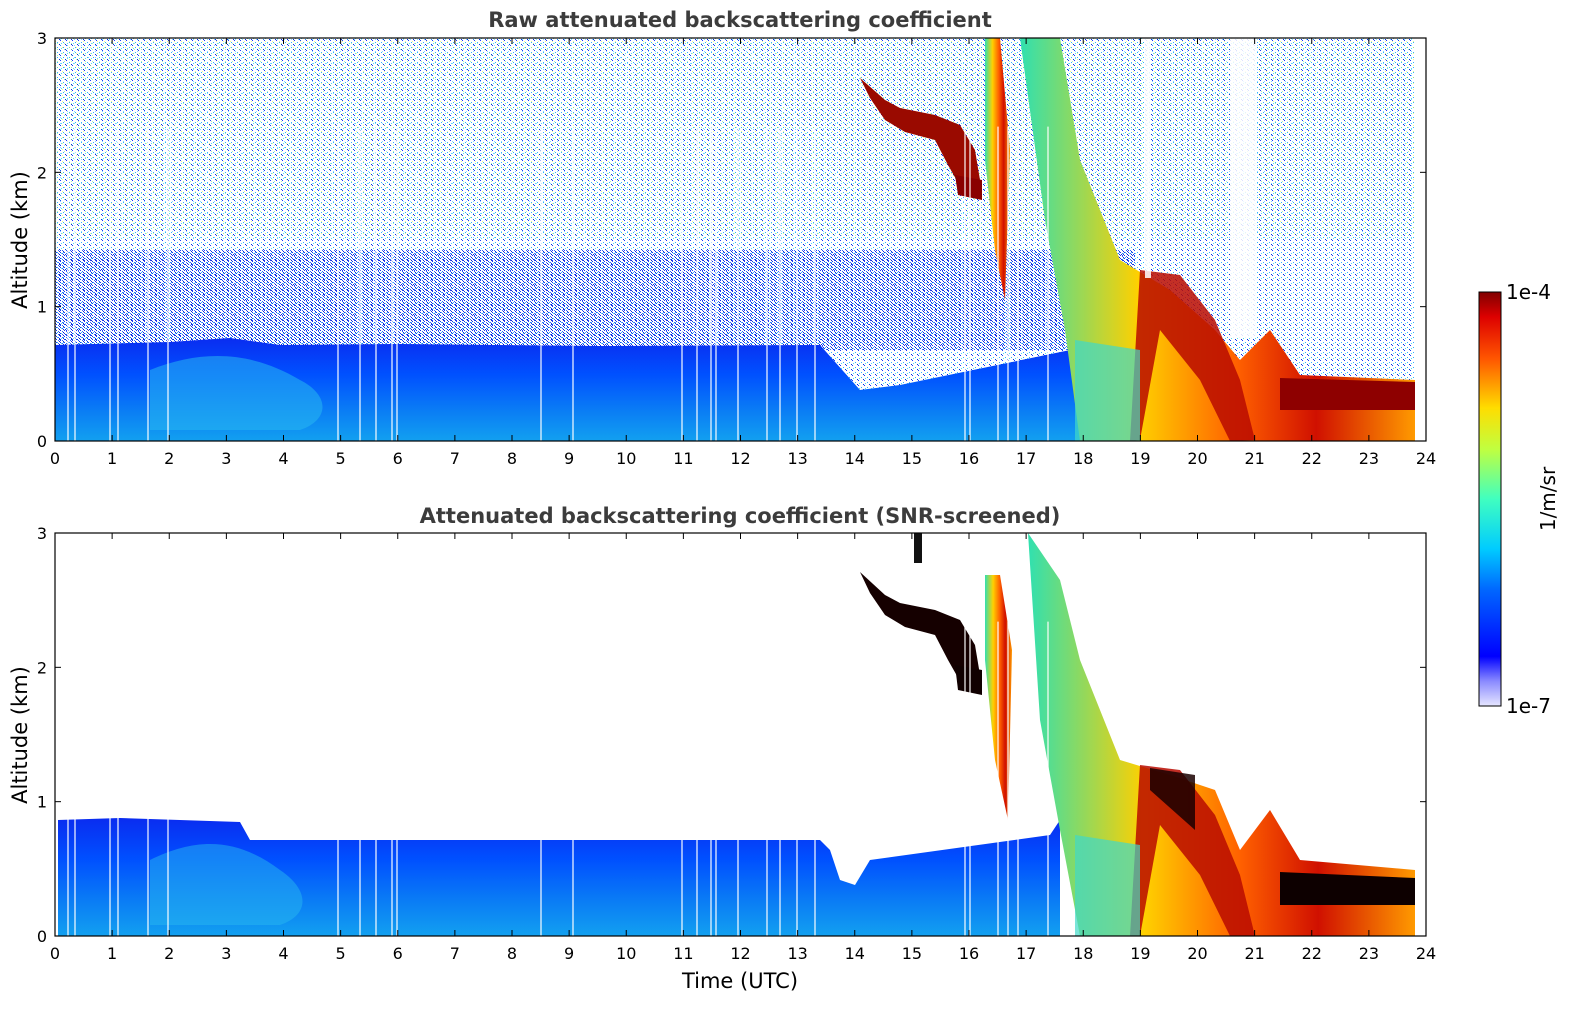  What do you see at coordinates (1528, 706) in the screenshot?
I see `colorbar-min-label: 1e-7` at bounding box center [1528, 706].